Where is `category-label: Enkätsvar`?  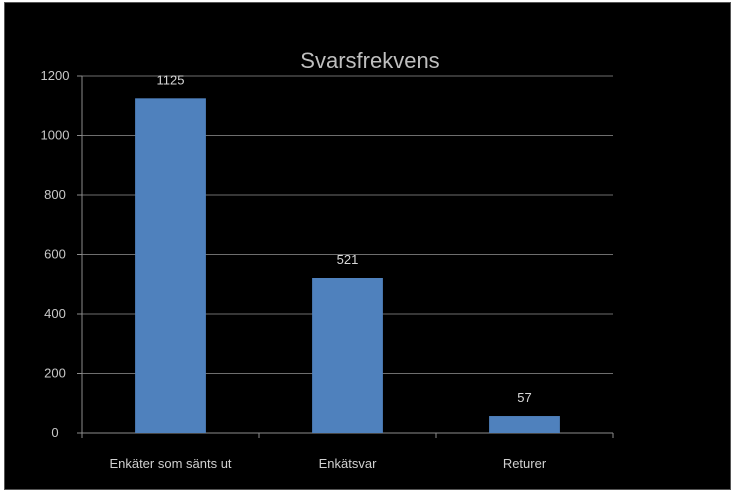
category-label: Enkätsvar is located at coordinates (348, 463).